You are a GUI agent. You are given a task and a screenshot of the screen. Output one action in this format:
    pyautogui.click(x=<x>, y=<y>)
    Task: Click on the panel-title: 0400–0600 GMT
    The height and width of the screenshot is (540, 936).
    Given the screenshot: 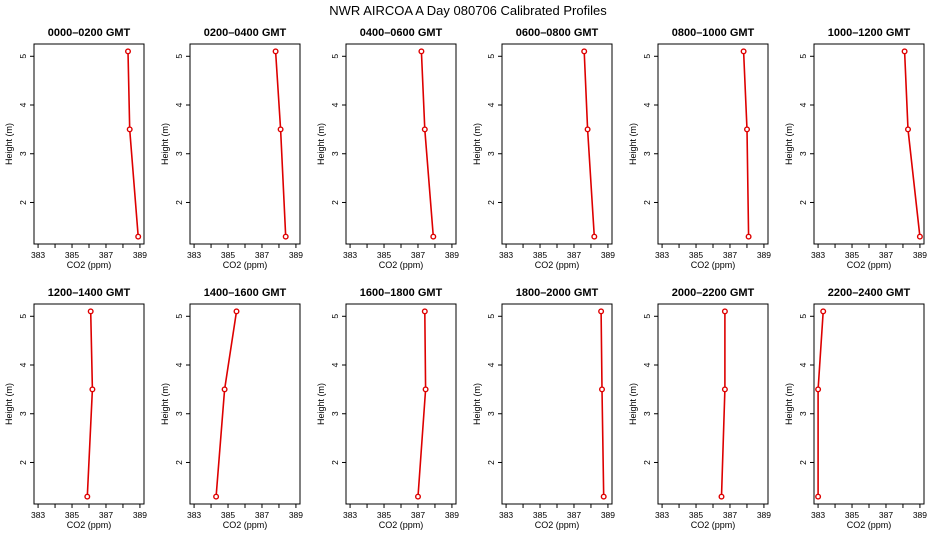 What is the action you would take?
    pyautogui.click(x=401, y=33)
    